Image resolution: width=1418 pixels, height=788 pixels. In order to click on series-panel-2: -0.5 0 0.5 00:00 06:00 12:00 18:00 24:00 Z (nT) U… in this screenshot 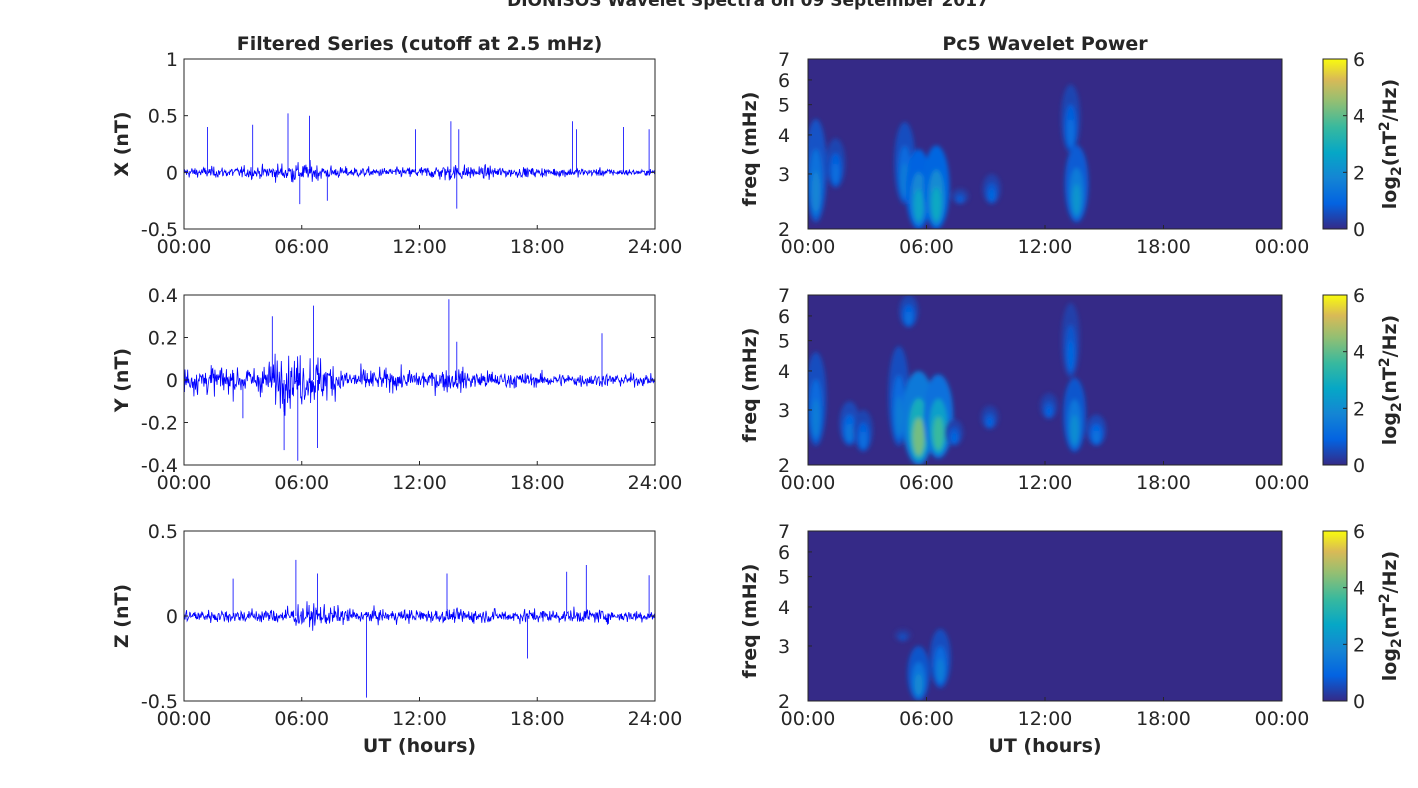, I will do `click(396, 639)`.